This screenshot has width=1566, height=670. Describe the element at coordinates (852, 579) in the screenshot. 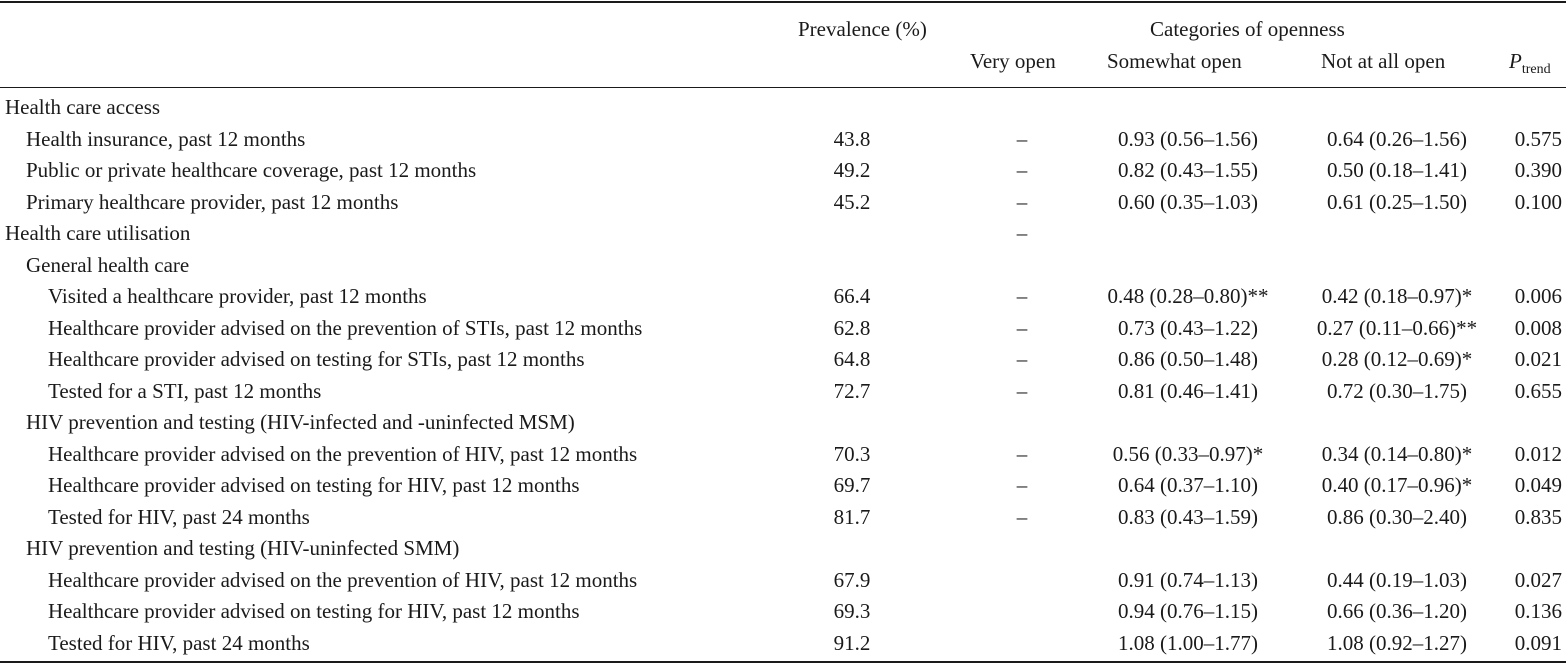

I see `row-prevalence: 67.9` at that location.